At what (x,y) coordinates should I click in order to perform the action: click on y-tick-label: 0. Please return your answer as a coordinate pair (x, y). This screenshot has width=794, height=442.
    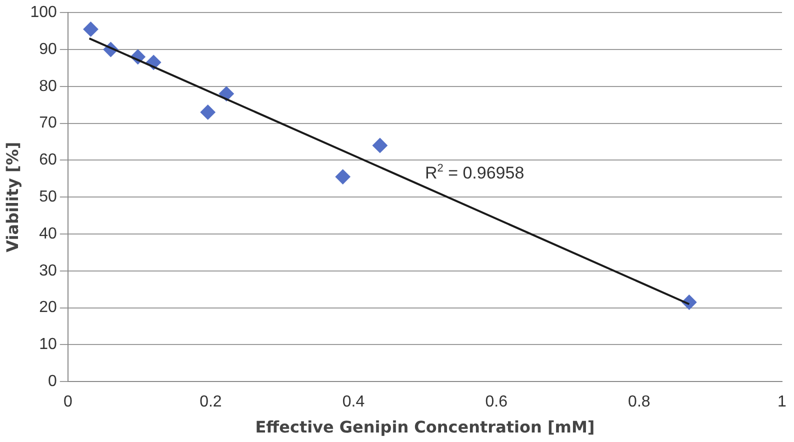
    Looking at the image, I should click on (52, 381).